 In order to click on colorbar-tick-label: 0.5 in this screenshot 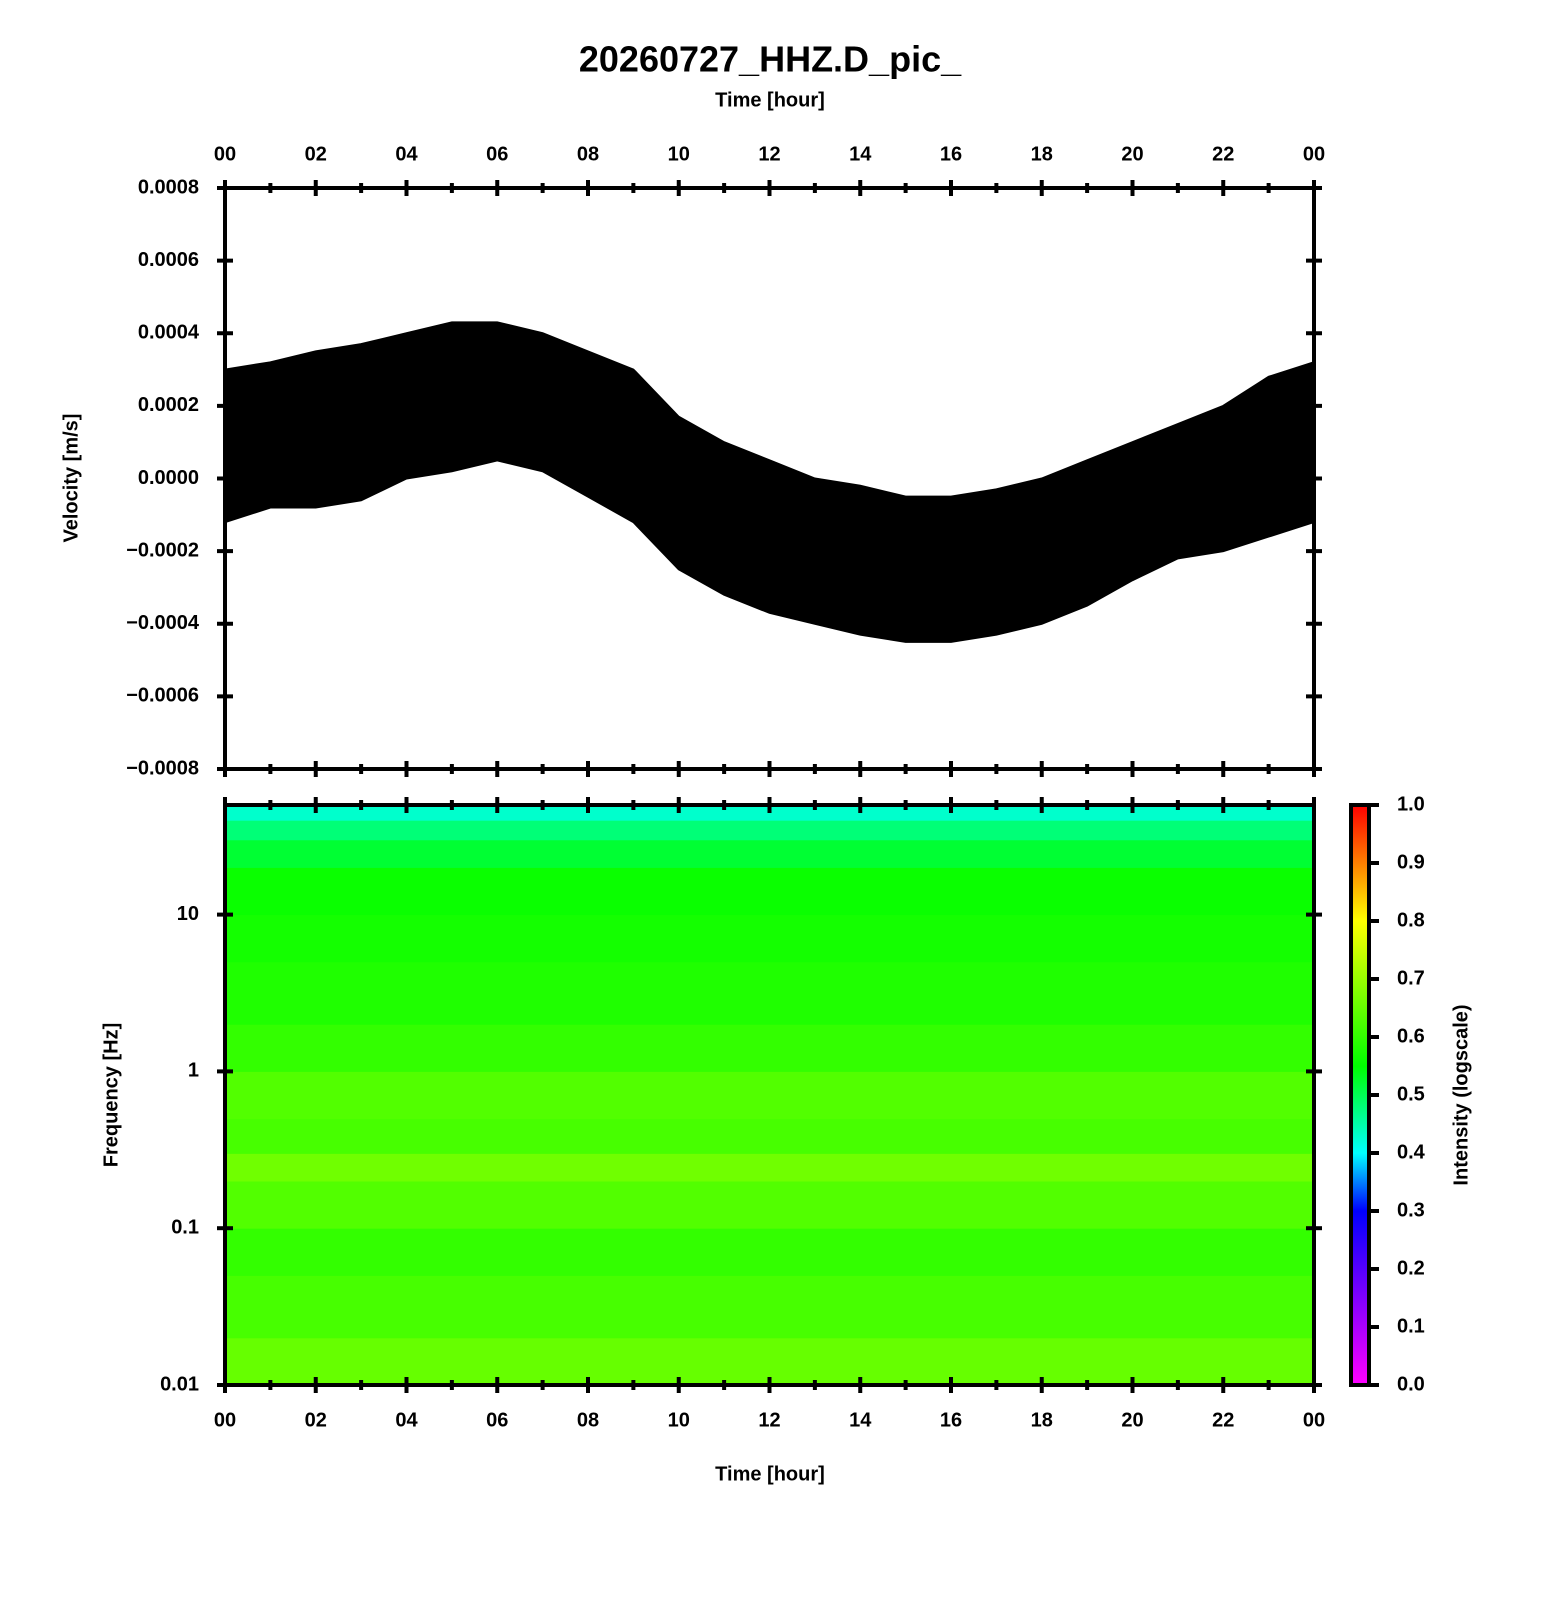, I will do `click(1411, 1094)`.